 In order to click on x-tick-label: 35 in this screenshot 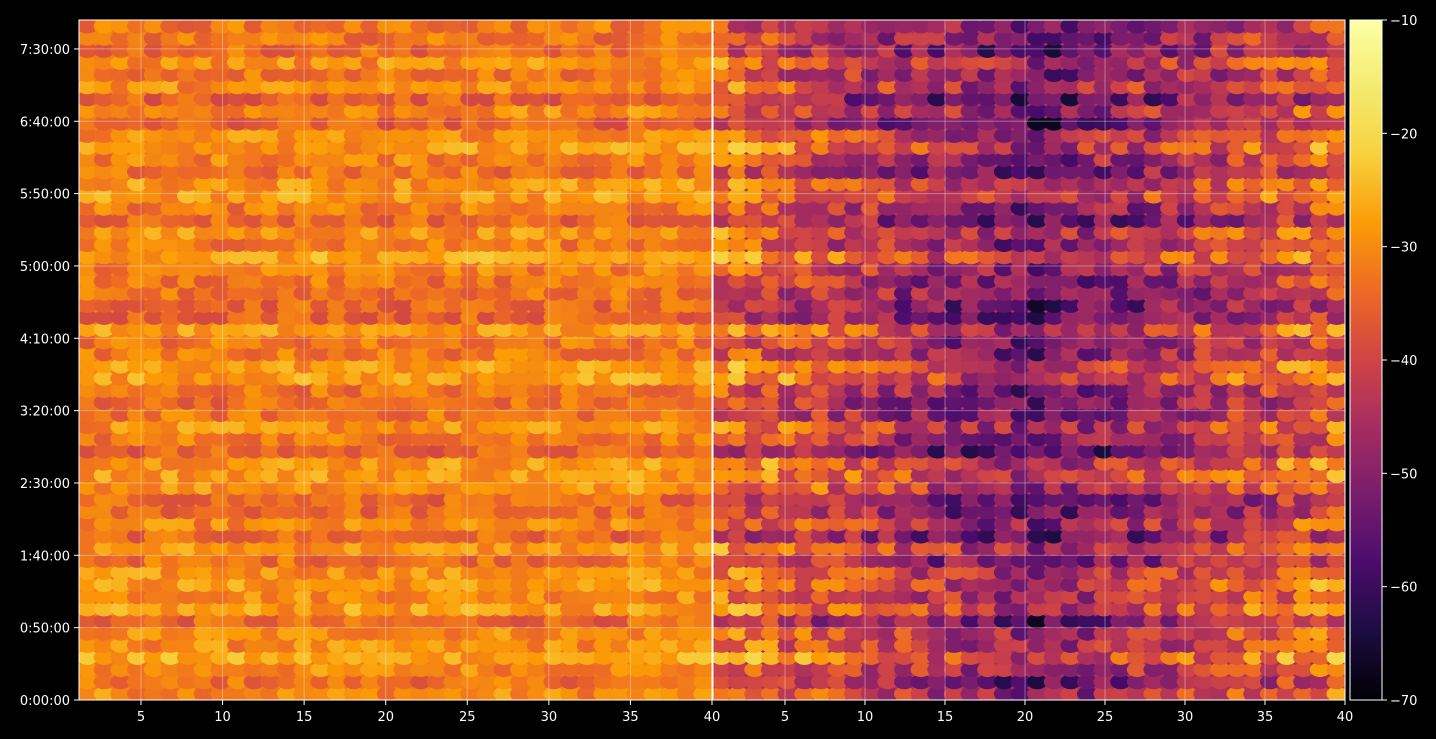, I will do `click(630, 717)`.